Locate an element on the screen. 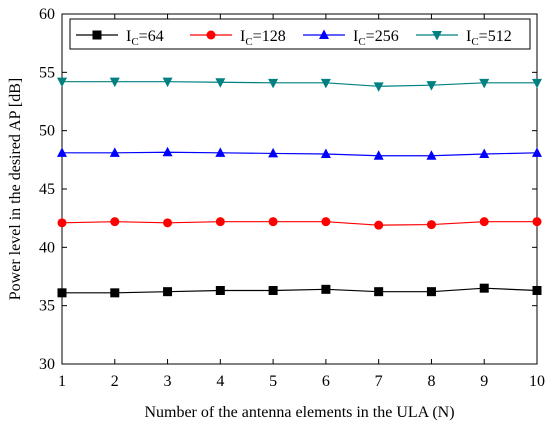 This screenshot has height=433, width=550. legend-label: IC=128 is located at coordinates (263, 38).